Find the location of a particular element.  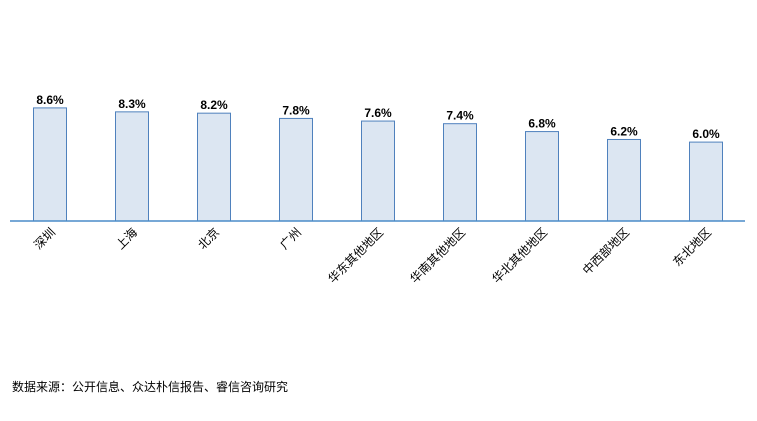

source-note: 数据来源：公开信息、众达朴信报告、睿信咨询研究 is located at coordinates (150, 386).